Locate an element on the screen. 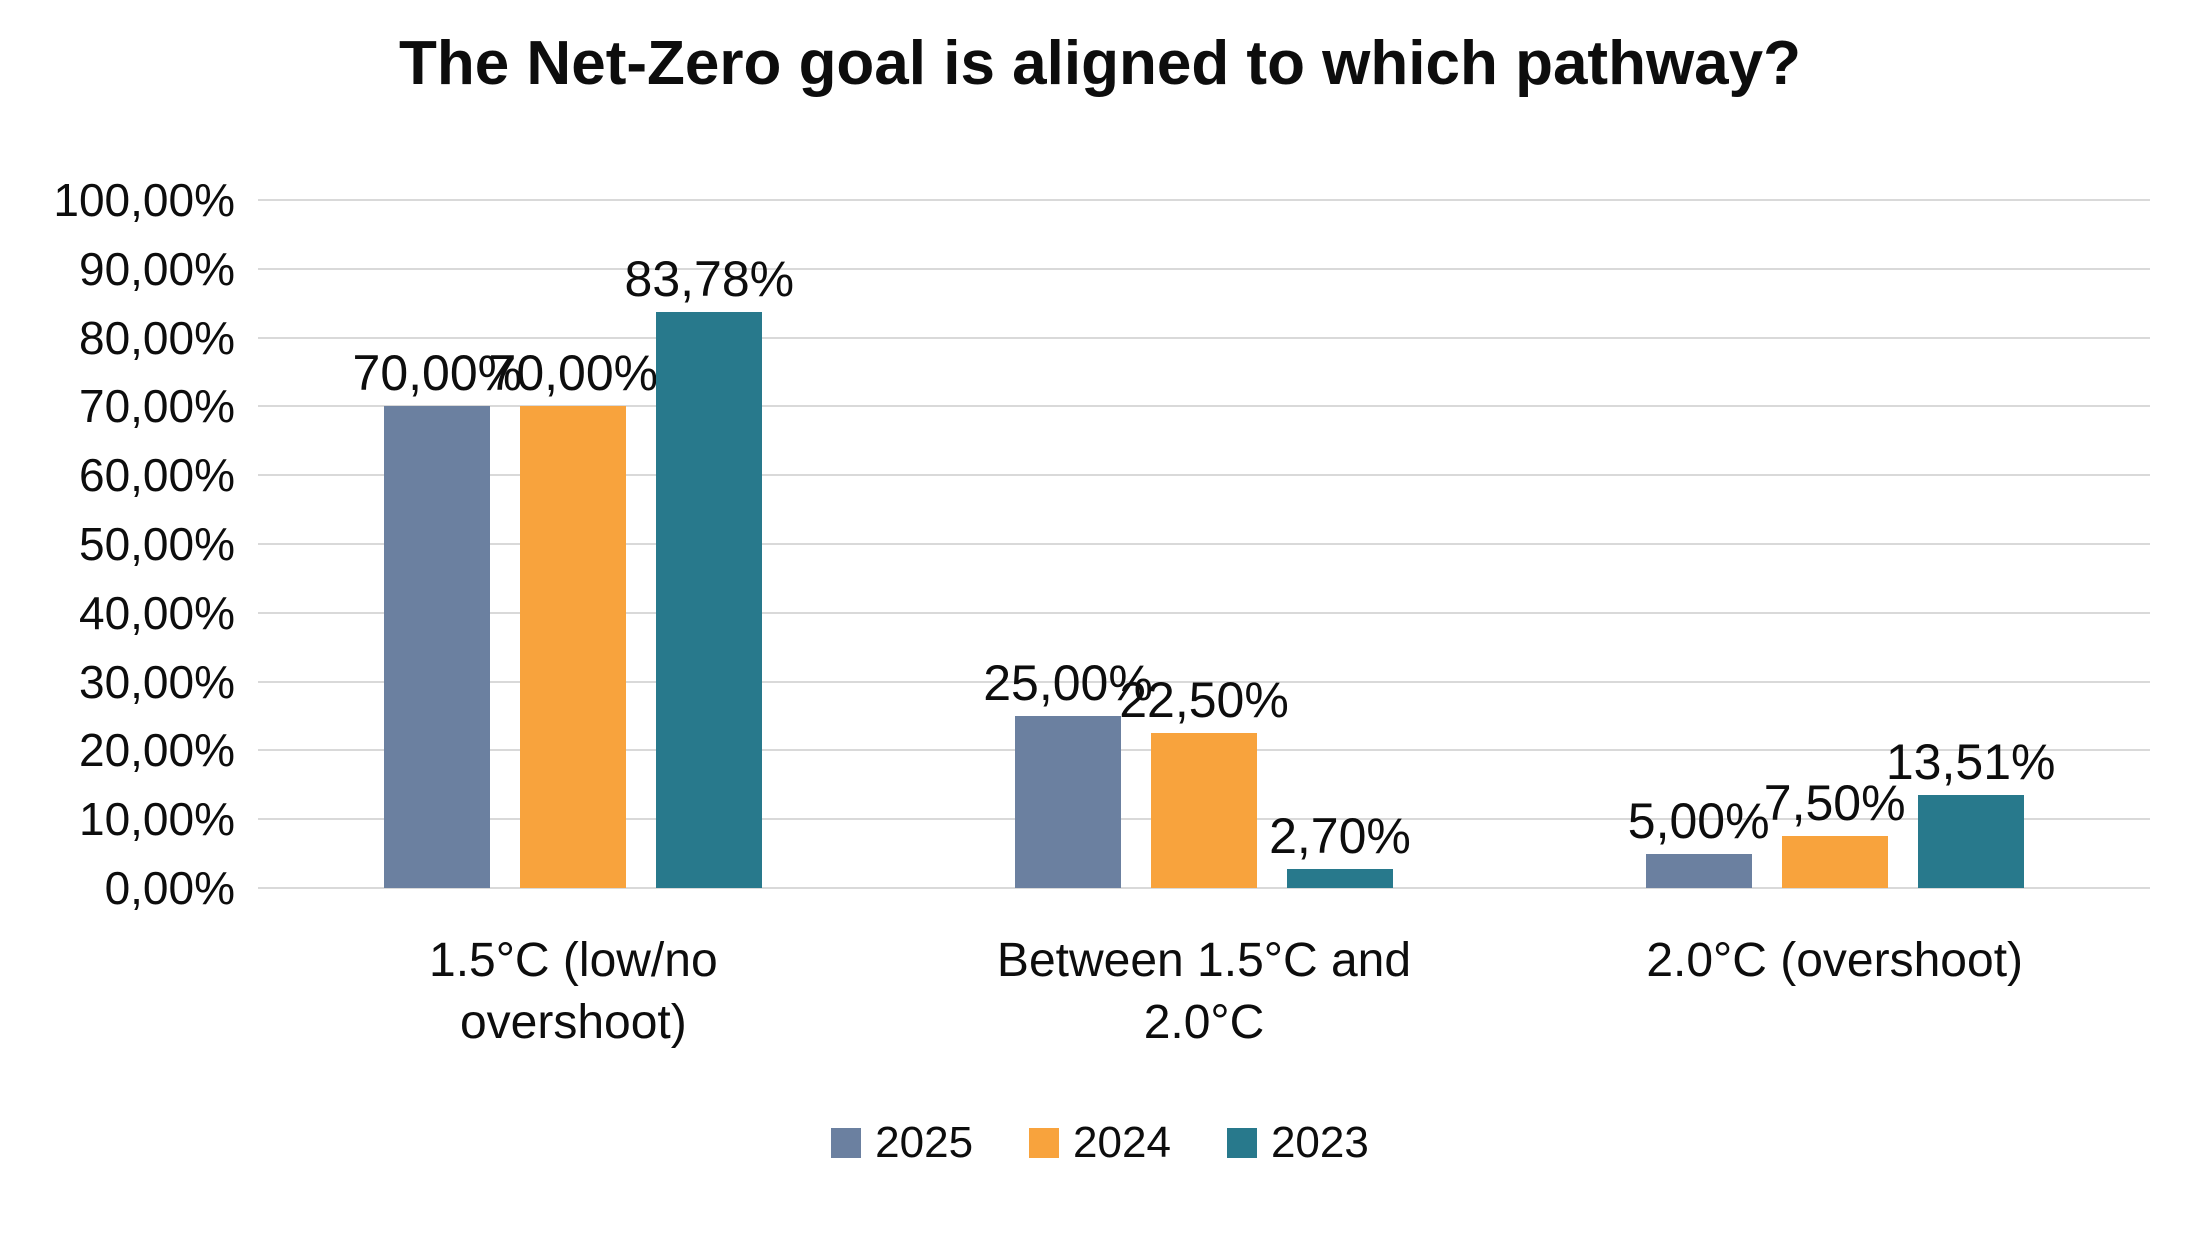 The image size is (2200, 1237). bar-value-label: 13,51% is located at coordinates (1970, 762).